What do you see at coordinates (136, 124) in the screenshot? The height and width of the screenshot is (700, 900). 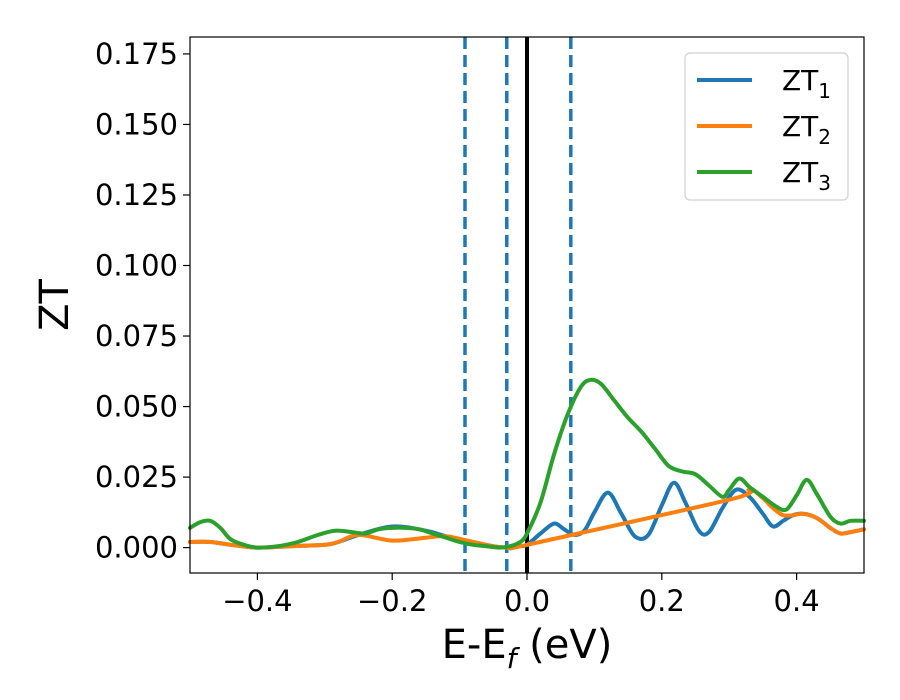 I see `y-tick-label: 0.150` at bounding box center [136, 124].